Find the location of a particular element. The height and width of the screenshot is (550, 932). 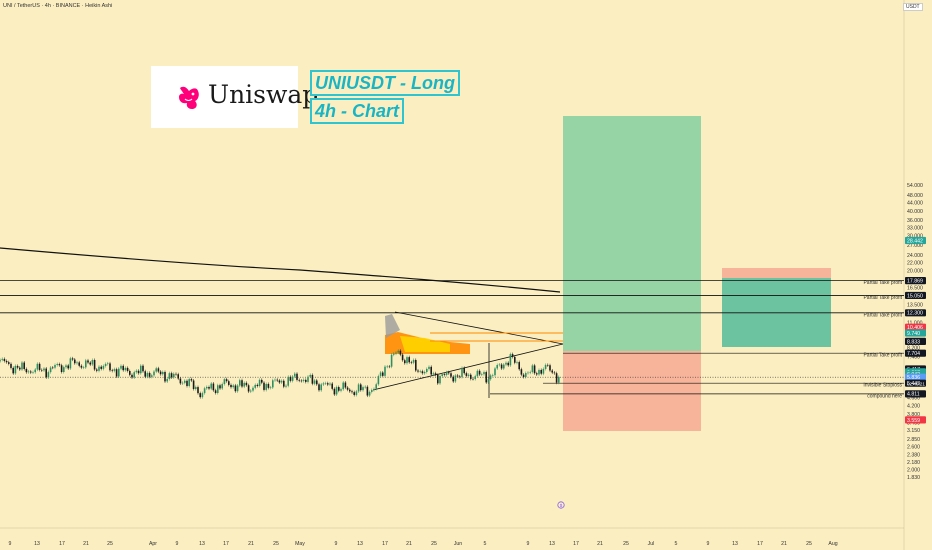

events-icon: $ is located at coordinates (561, 505).